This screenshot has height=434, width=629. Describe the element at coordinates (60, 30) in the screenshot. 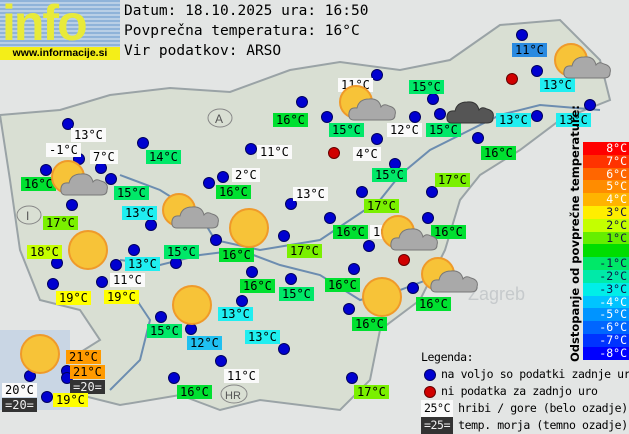

I see `logo: info www.informacije.si` at that location.